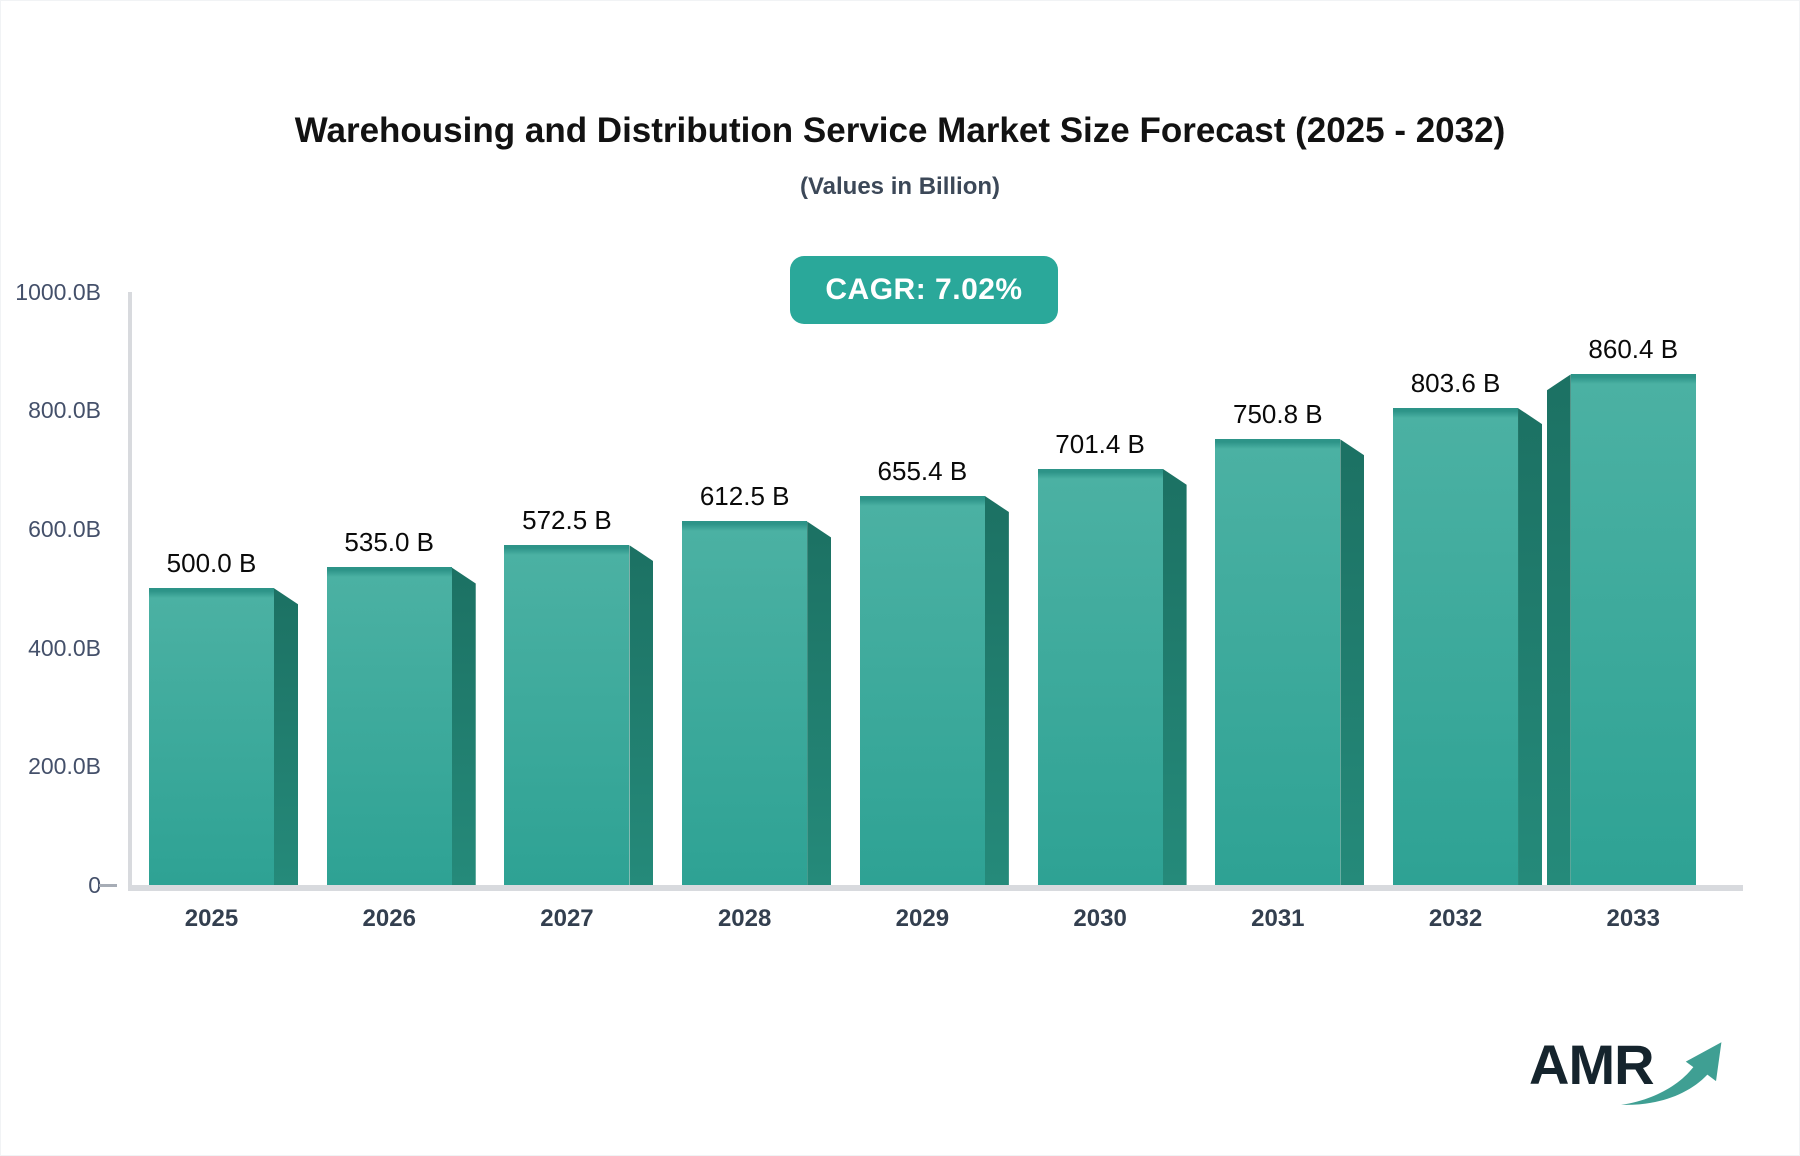 The image size is (1800, 1156). I want to click on x-axis-label-2028: 2028, so click(744, 918).